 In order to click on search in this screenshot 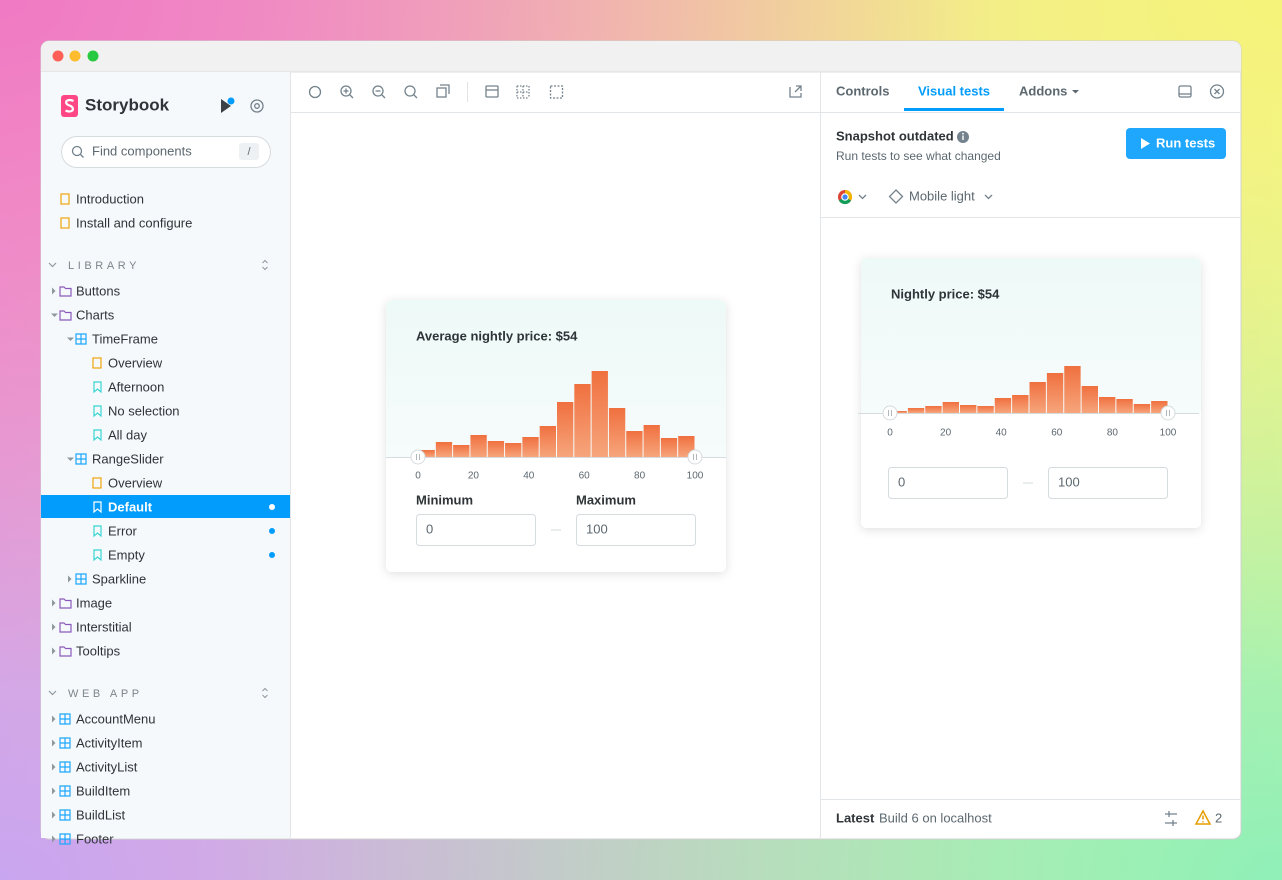, I will do `click(166, 152)`.